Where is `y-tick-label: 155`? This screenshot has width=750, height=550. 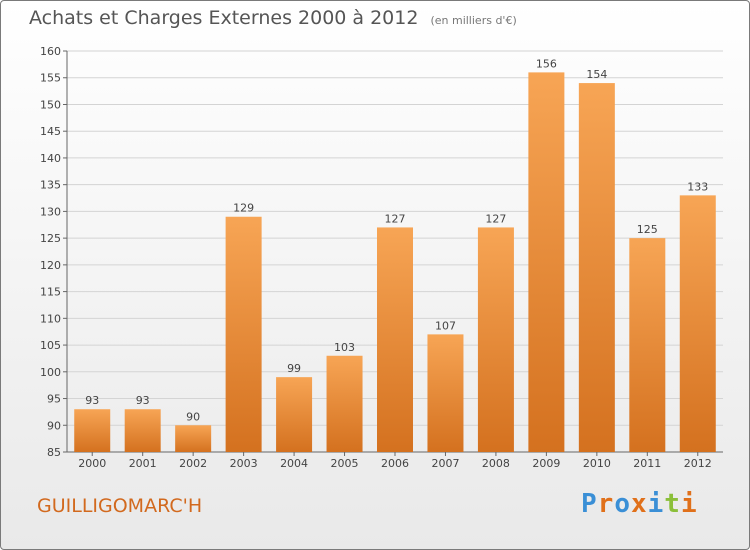 y-tick-label: 155 is located at coordinates (50, 78).